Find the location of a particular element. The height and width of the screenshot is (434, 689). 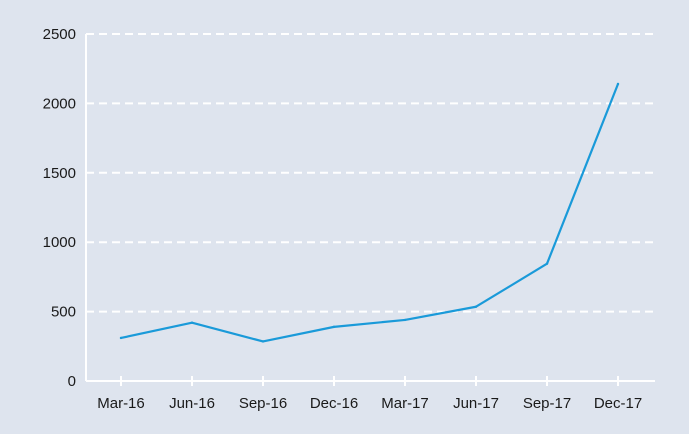

x-tick-label-Jun-16: Jun-16 is located at coordinates (192, 403).